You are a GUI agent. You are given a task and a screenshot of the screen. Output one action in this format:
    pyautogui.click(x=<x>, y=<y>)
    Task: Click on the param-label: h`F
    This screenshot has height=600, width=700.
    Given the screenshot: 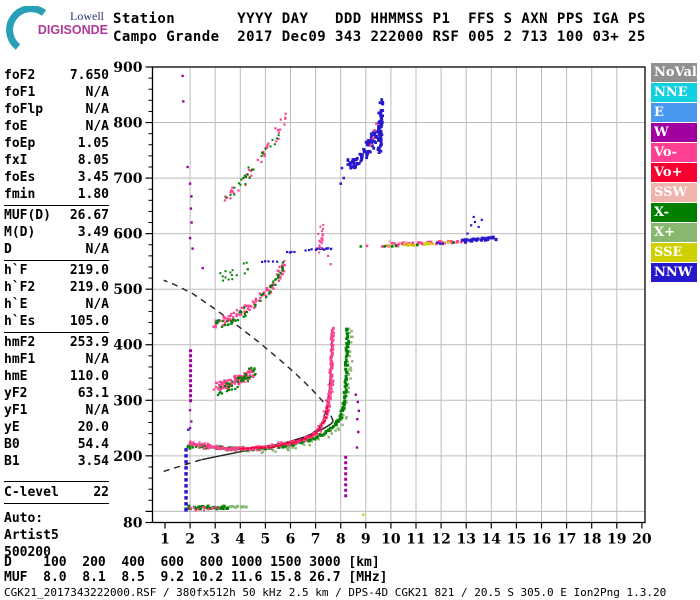 What is the action you would take?
    pyautogui.click(x=16, y=270)
    